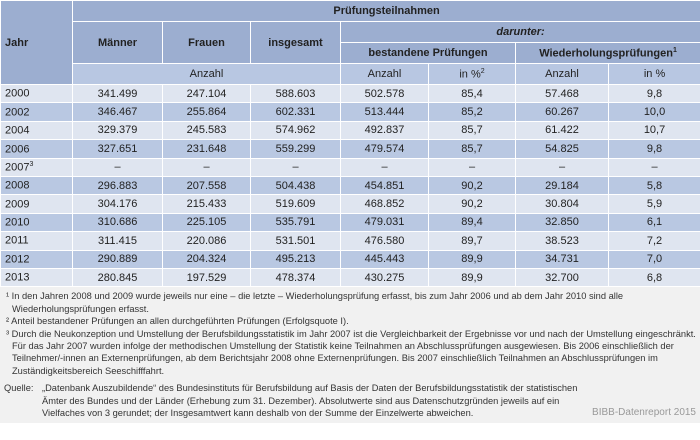  I want to click on cell-wa: 29.184, so click(562, 185).